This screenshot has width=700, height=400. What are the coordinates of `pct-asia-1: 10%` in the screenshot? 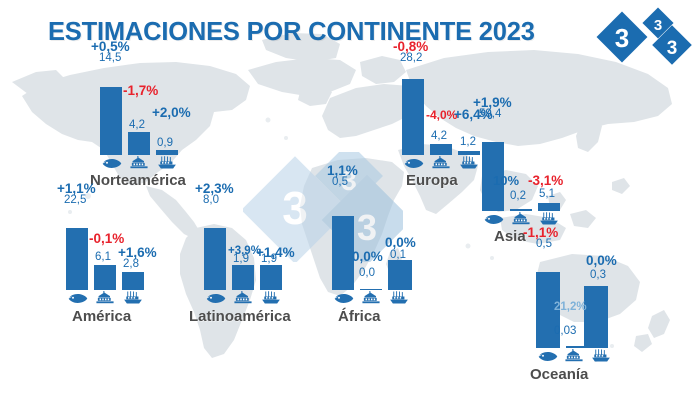 It's located at (506, 180).